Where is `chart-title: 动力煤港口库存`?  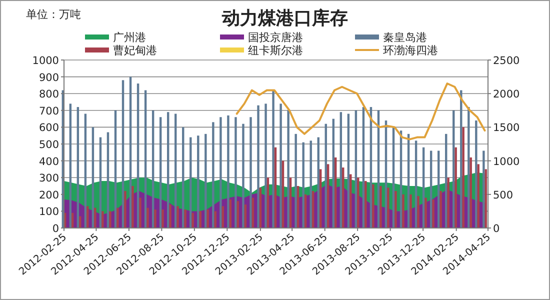
chart-title: 动力煤港口库存 is located at coordinates (284, 18).